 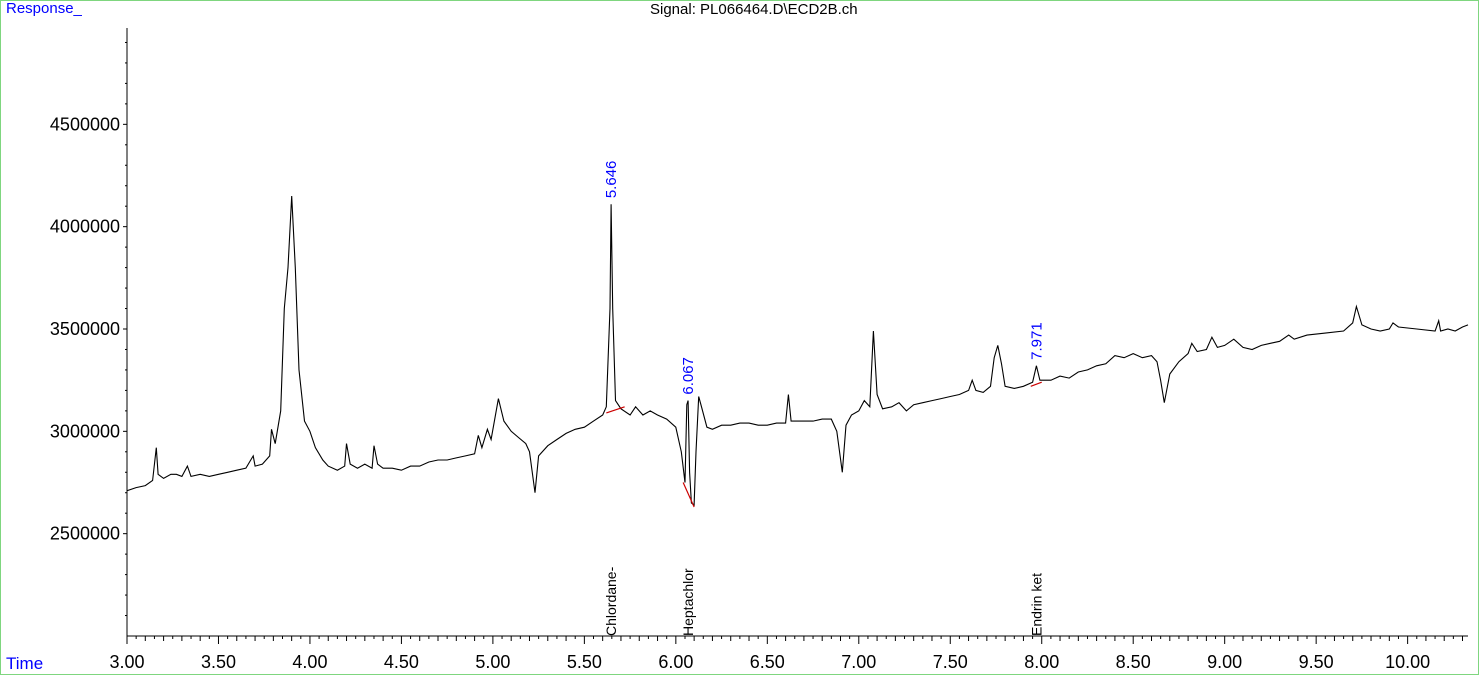 I want to click on peak-rt-label: 5.646, so click(x=611, y=180).